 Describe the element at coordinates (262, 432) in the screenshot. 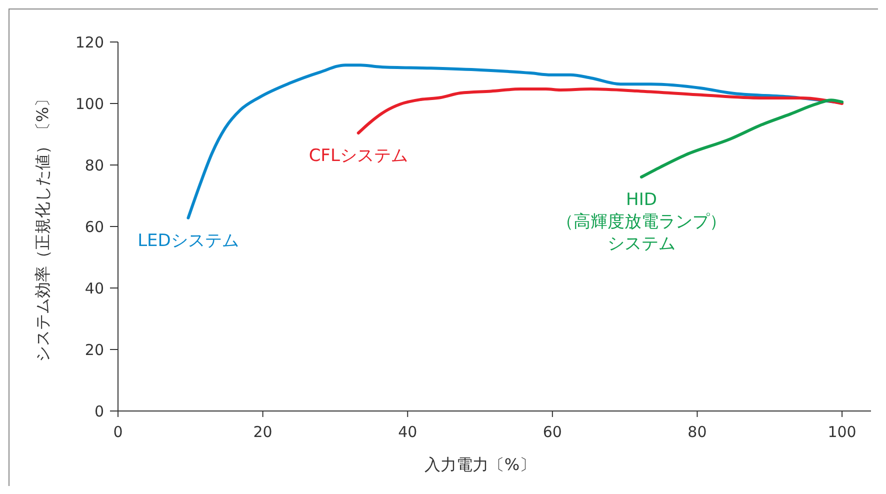

I see `x-tick-label: 20` at that location.